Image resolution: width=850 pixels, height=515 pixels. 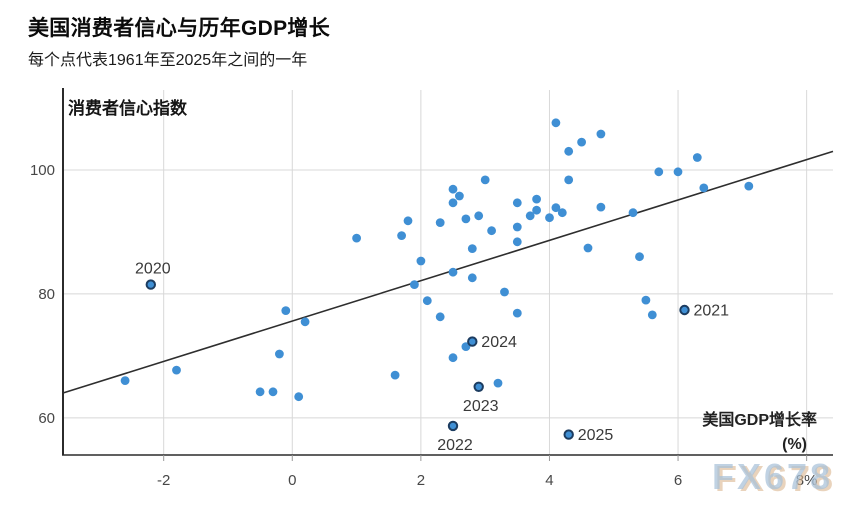 What do you see at coordinates (127, 108) in the screenshot?
I see `y-axis-title: 消费者信心指数` at bounding box center [127, 108].